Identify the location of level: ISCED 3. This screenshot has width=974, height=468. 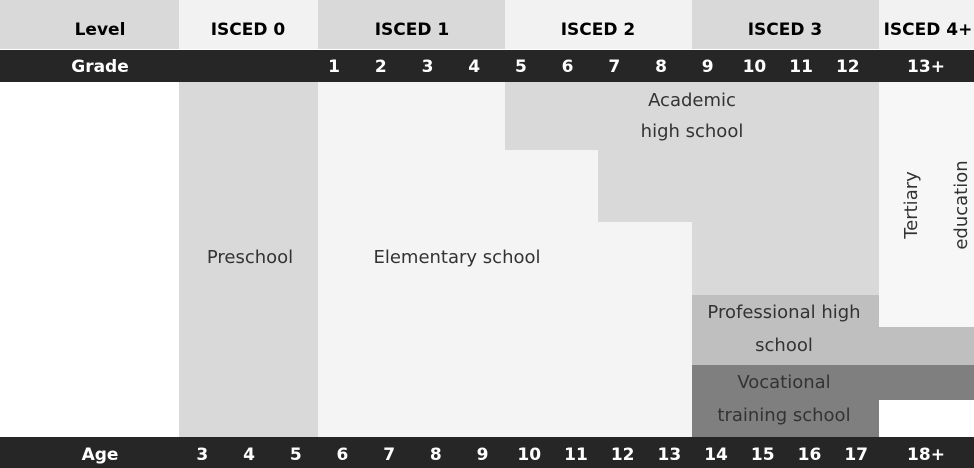
(785, 30).